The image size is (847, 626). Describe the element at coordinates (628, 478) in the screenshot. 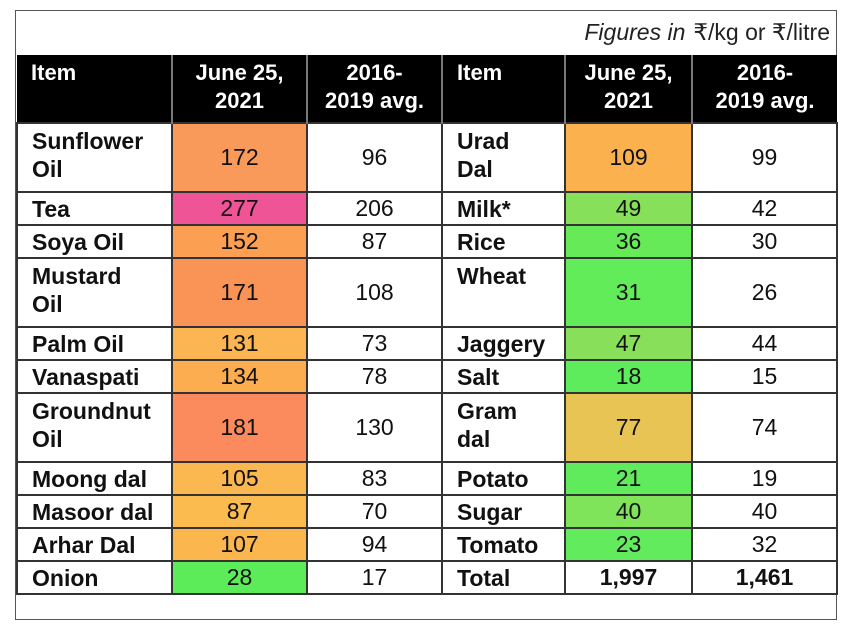

I see `current-price-cell: 21` at that location.